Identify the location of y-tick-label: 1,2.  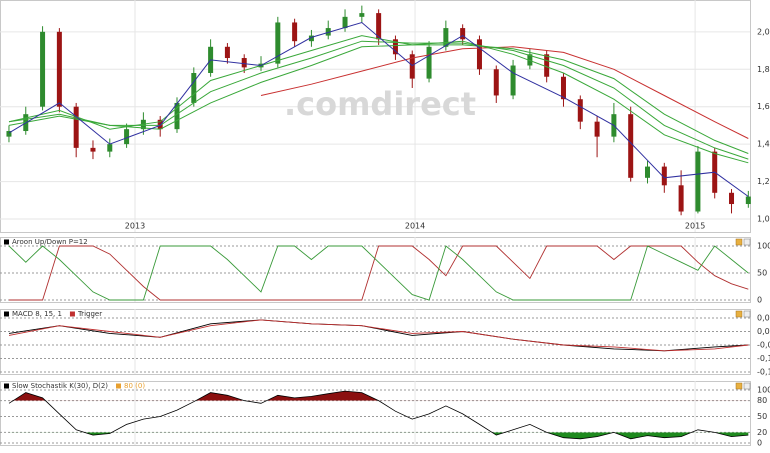
(763, 181).